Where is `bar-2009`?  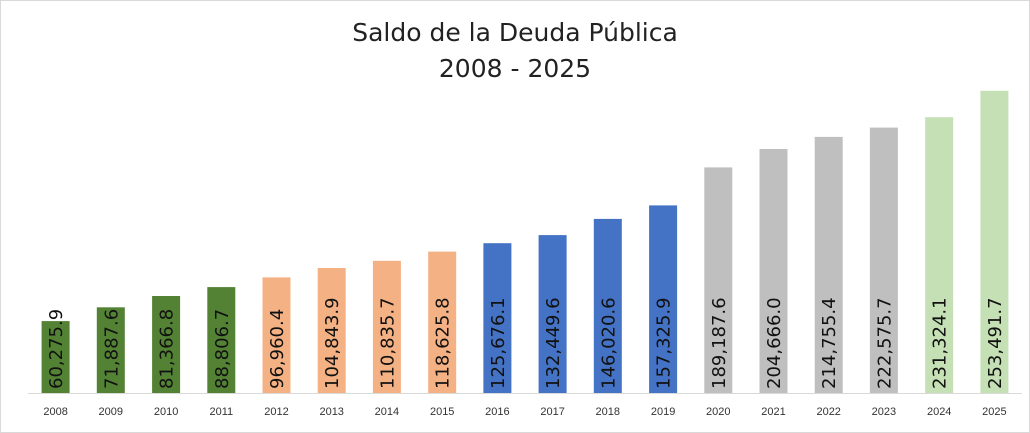 bar-2009 is located at coordinates (110, 350).